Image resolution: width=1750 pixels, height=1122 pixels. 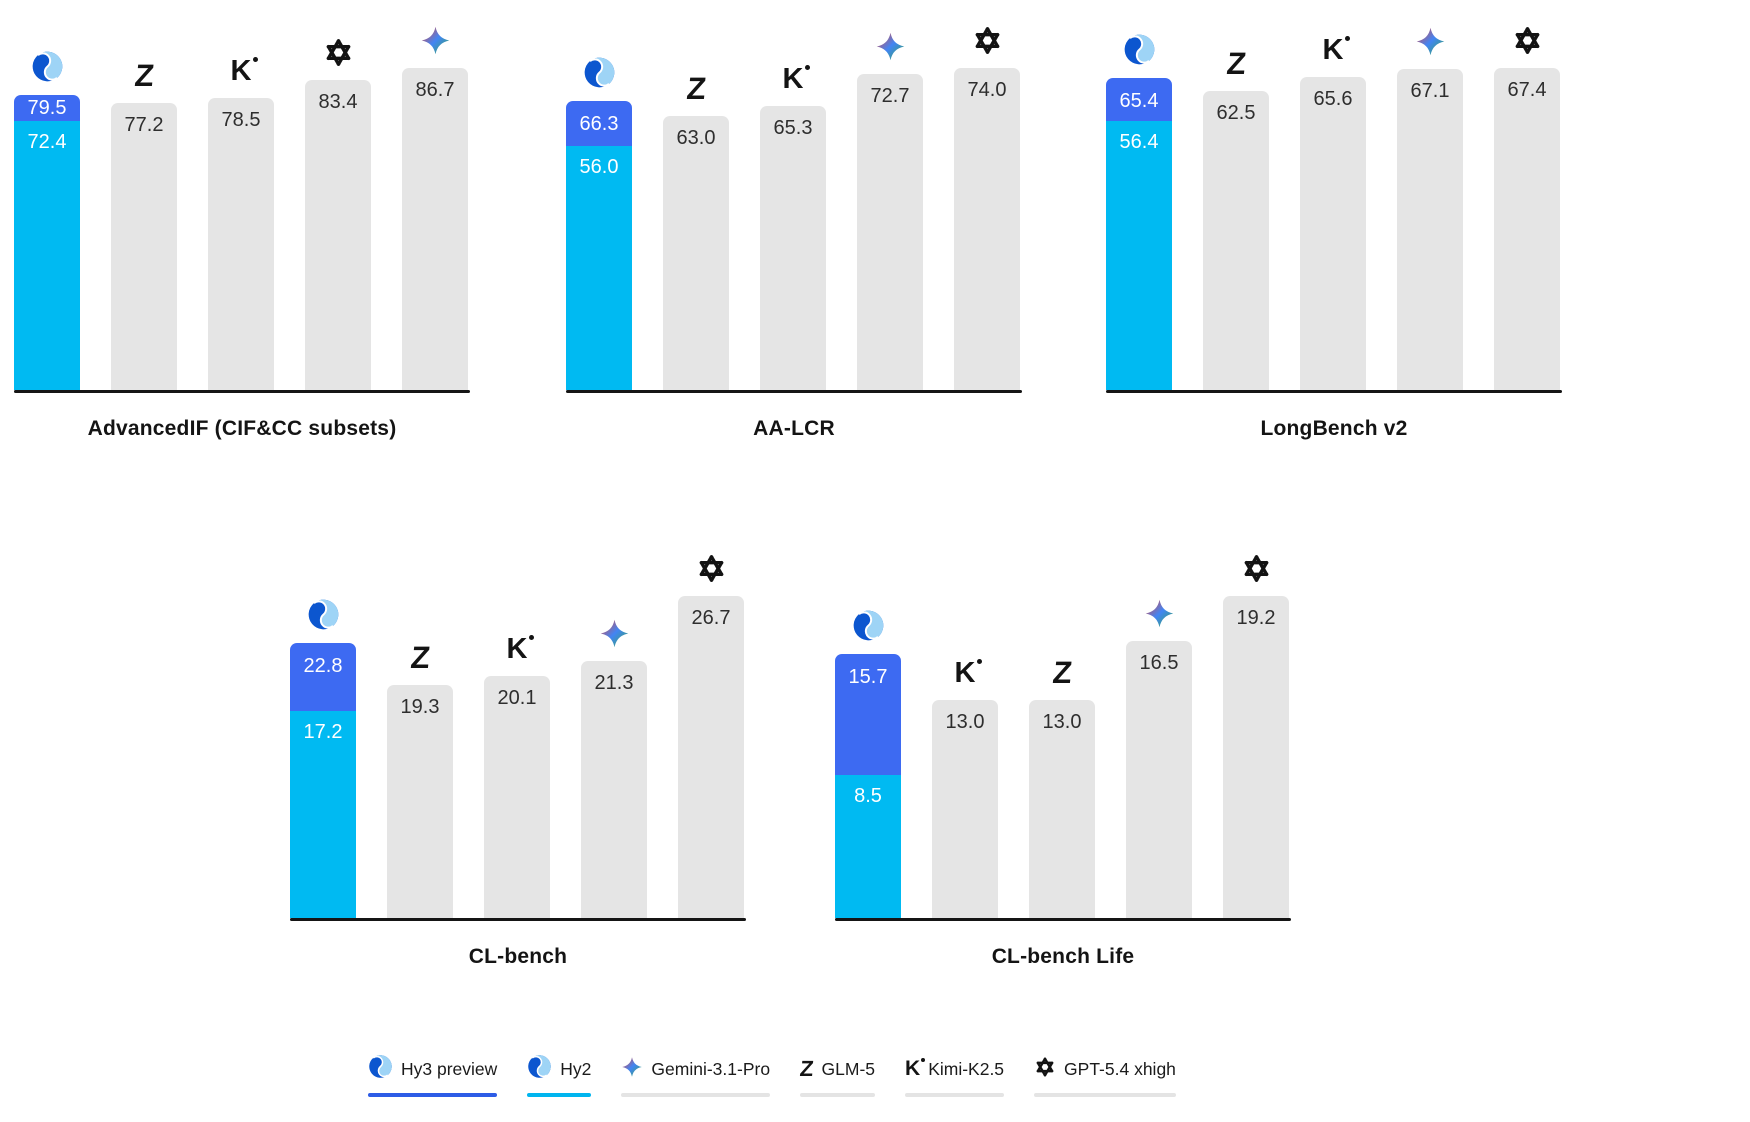 I want to click on chart-3: 65.4 56.4 Z 62.5 K 65.6 67.1 67.4 LongBench v2, so click(x=1334, y=230).